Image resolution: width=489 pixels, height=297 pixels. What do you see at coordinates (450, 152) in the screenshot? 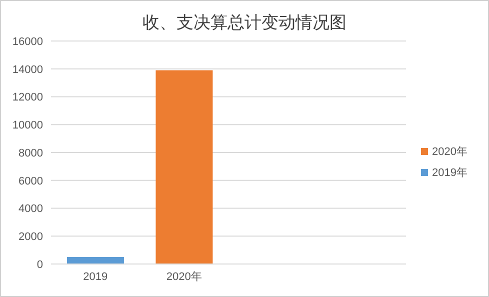
I see `legend-label: 2020年` at bounding box center [450, 152].